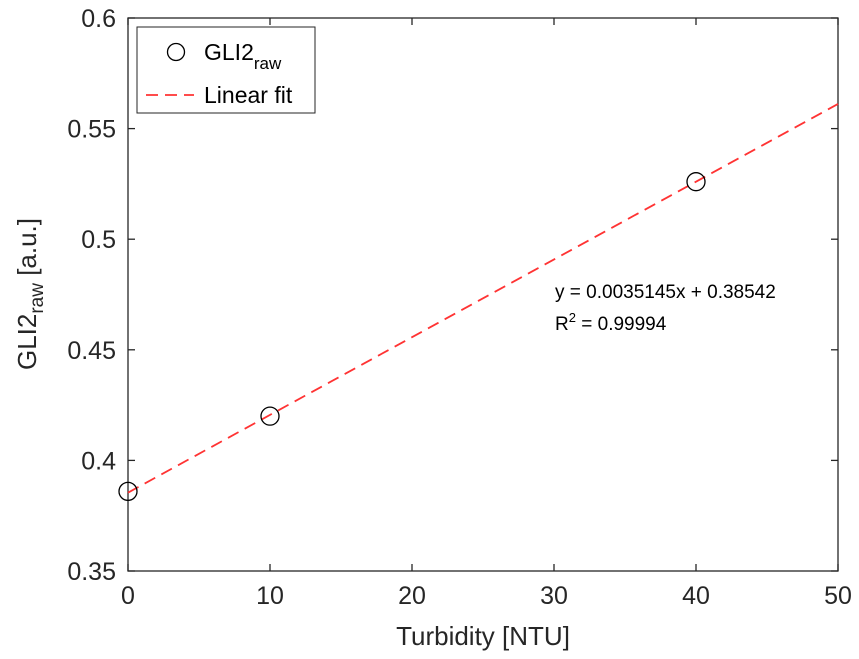 The width and height of the screenshot is (859, 659). What do you see at coordinates (37, 298) in the screenshot?
I see `y-axis-label-sub: raw` at bounding box center [37, 298].